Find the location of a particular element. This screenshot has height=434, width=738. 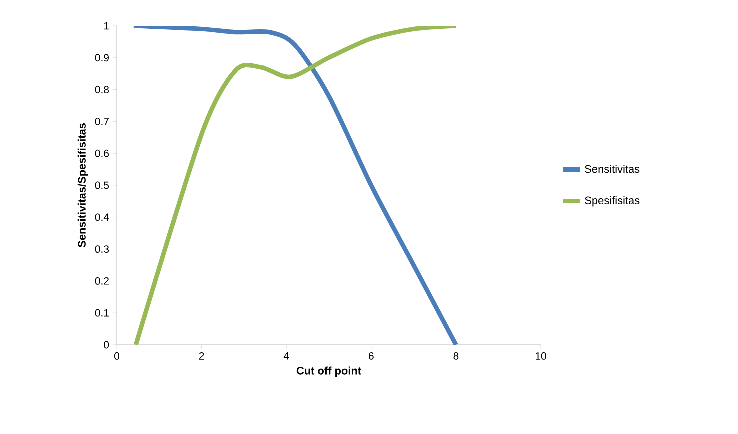

y-tick-label: 1 is located at coordinates (106, 26).